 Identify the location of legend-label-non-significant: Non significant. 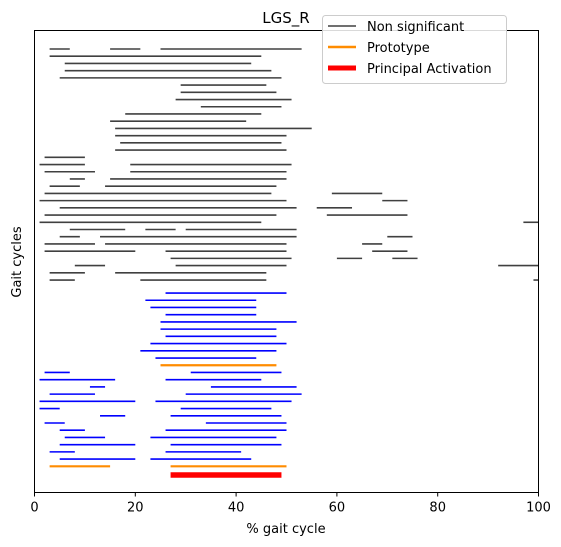
(415, 27).